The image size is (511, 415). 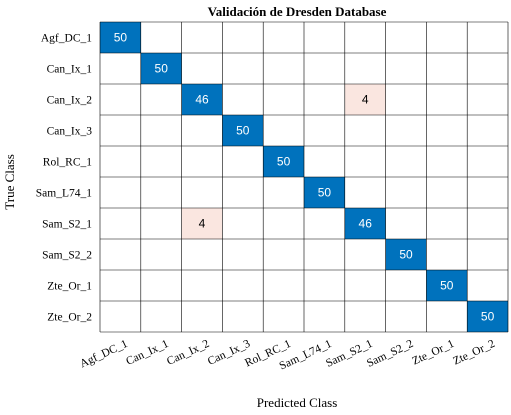 I want to click on col-tick-label: Can_Ix_2, so click(x=188, y=353).